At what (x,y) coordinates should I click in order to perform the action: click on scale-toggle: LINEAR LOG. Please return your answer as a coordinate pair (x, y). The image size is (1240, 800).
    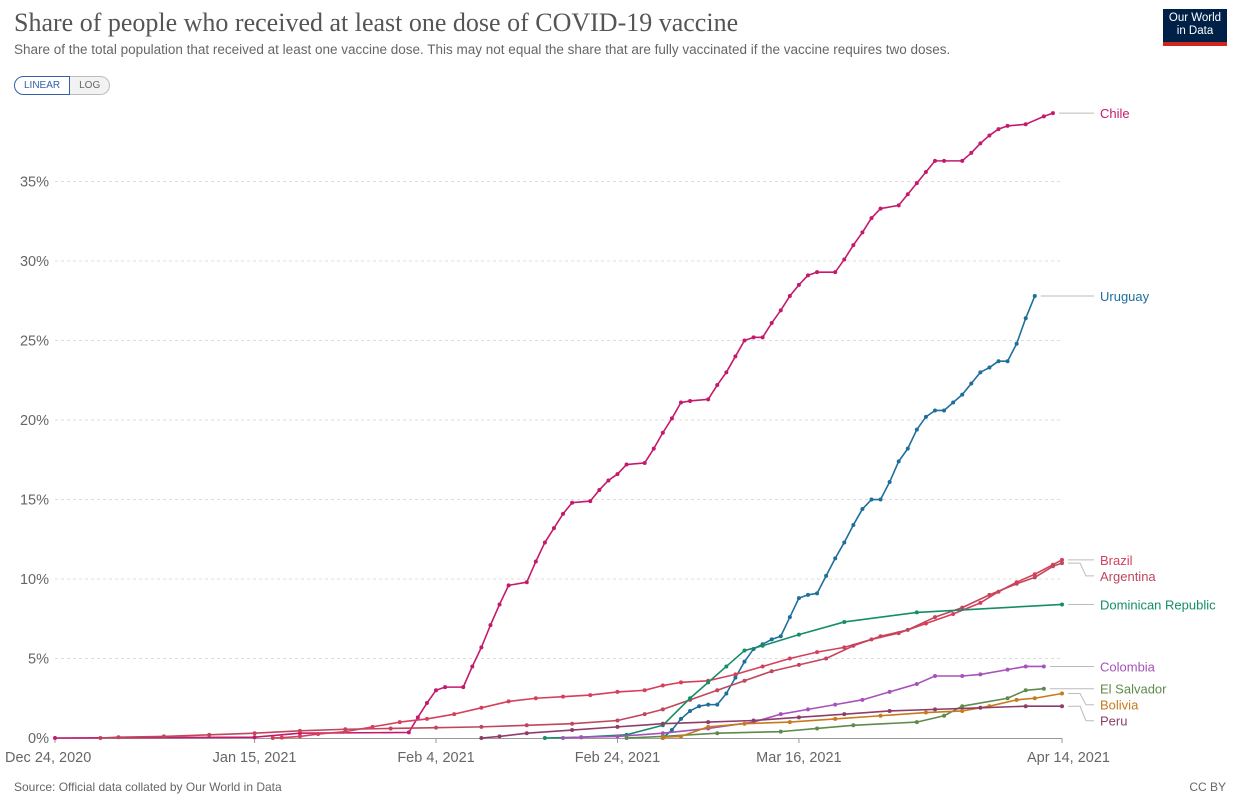
    Looking at the image, I should click on (62, 85).